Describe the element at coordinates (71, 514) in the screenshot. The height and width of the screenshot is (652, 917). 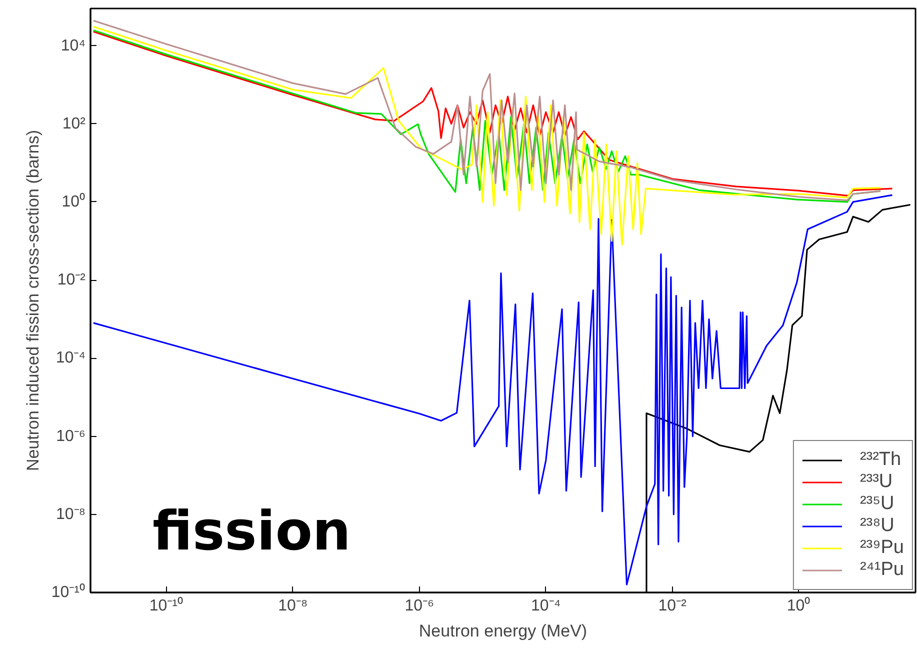
I see `y-tick-label: 10⁻⁸` at that location.